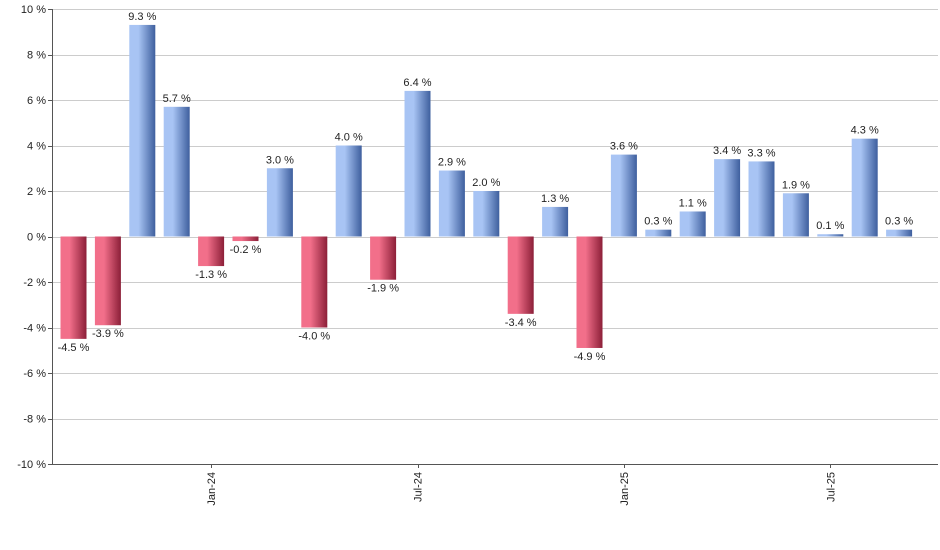  What do you see at coordinates (211, 275) in the screenshot?
I see `bar-value-label: -1.3 %` at bounding box center [211, 275].